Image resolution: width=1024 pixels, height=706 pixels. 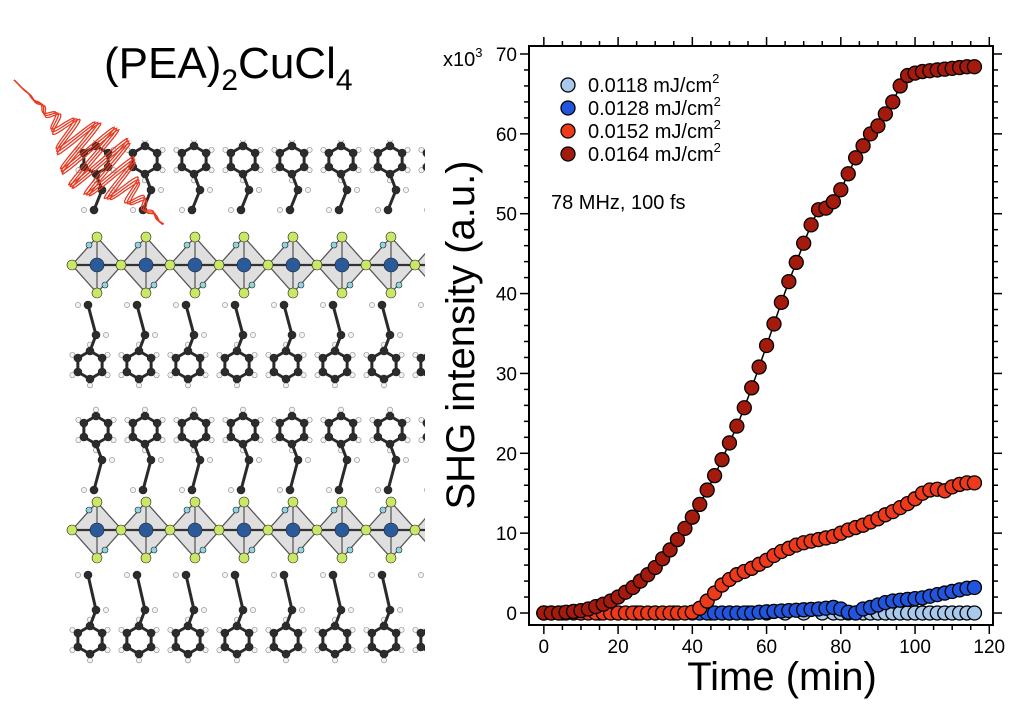 What do you see at coordinates (461, 334) in the screenshot?
I see `y-axis-label: SHG intensity (a.u.)` at bounding box center [461, 334].